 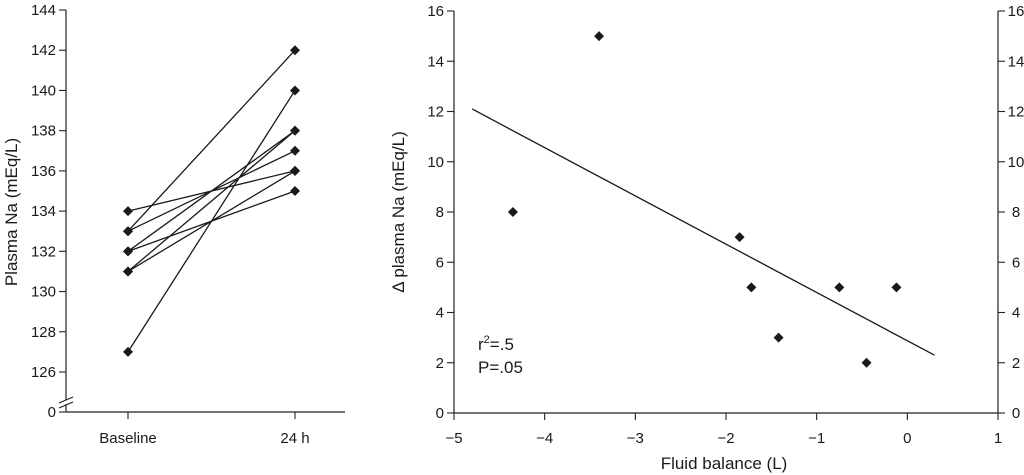 I want to click on secondary-y-tick-label: 16, so click(x=1016, y=11).